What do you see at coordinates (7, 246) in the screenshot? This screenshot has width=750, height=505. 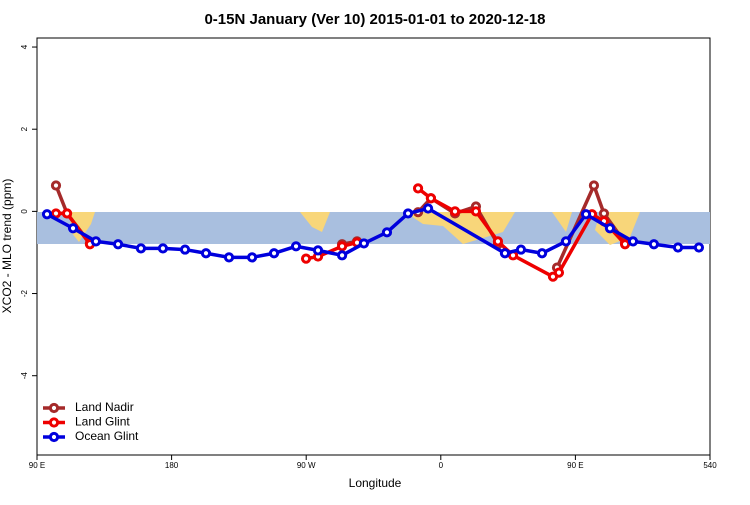 I see `y-axis-label: XCO2 - MLO trend (ppm)` at bounding box center [7, 246].